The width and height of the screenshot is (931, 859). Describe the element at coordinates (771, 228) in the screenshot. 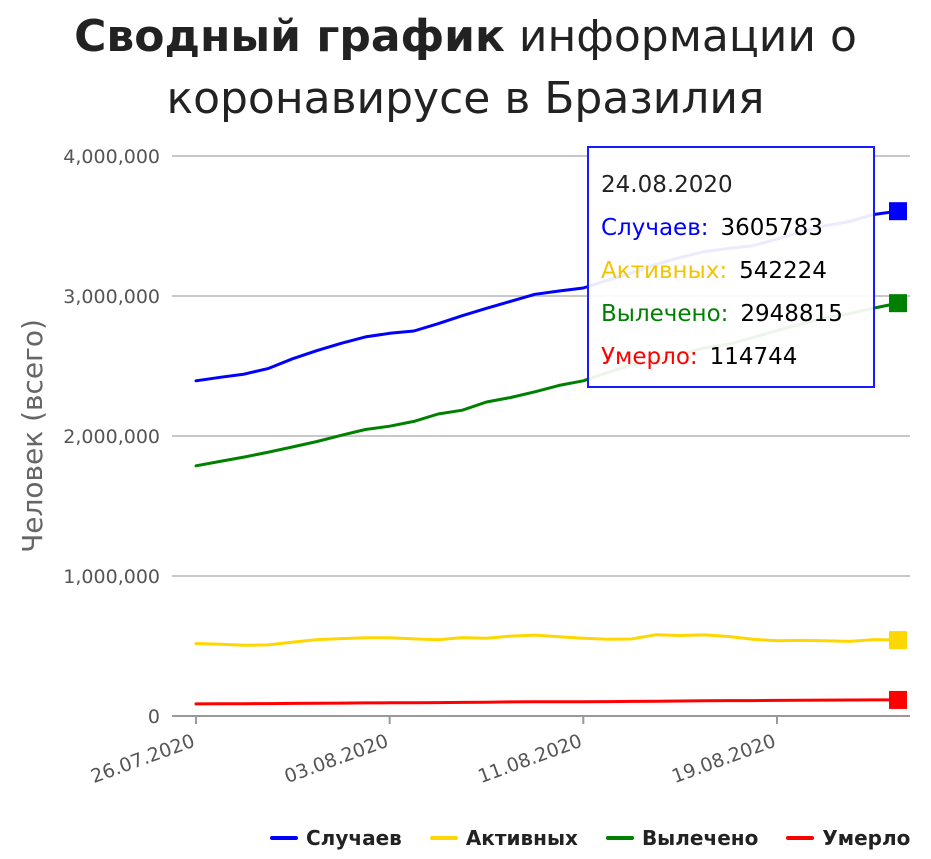

I see `tooltip-value: 3605783` at that location.